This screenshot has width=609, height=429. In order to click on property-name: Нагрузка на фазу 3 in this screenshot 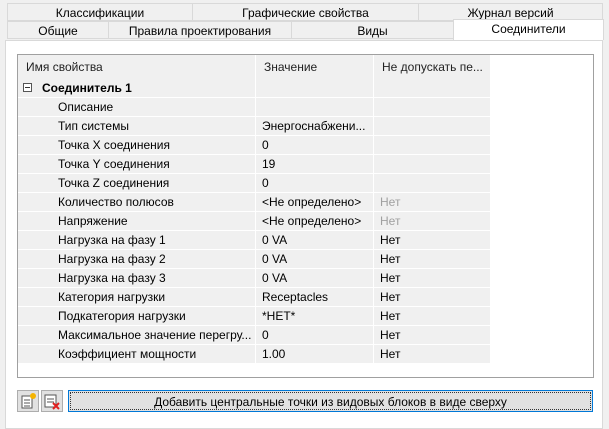, I will do `click(147, 278)`.